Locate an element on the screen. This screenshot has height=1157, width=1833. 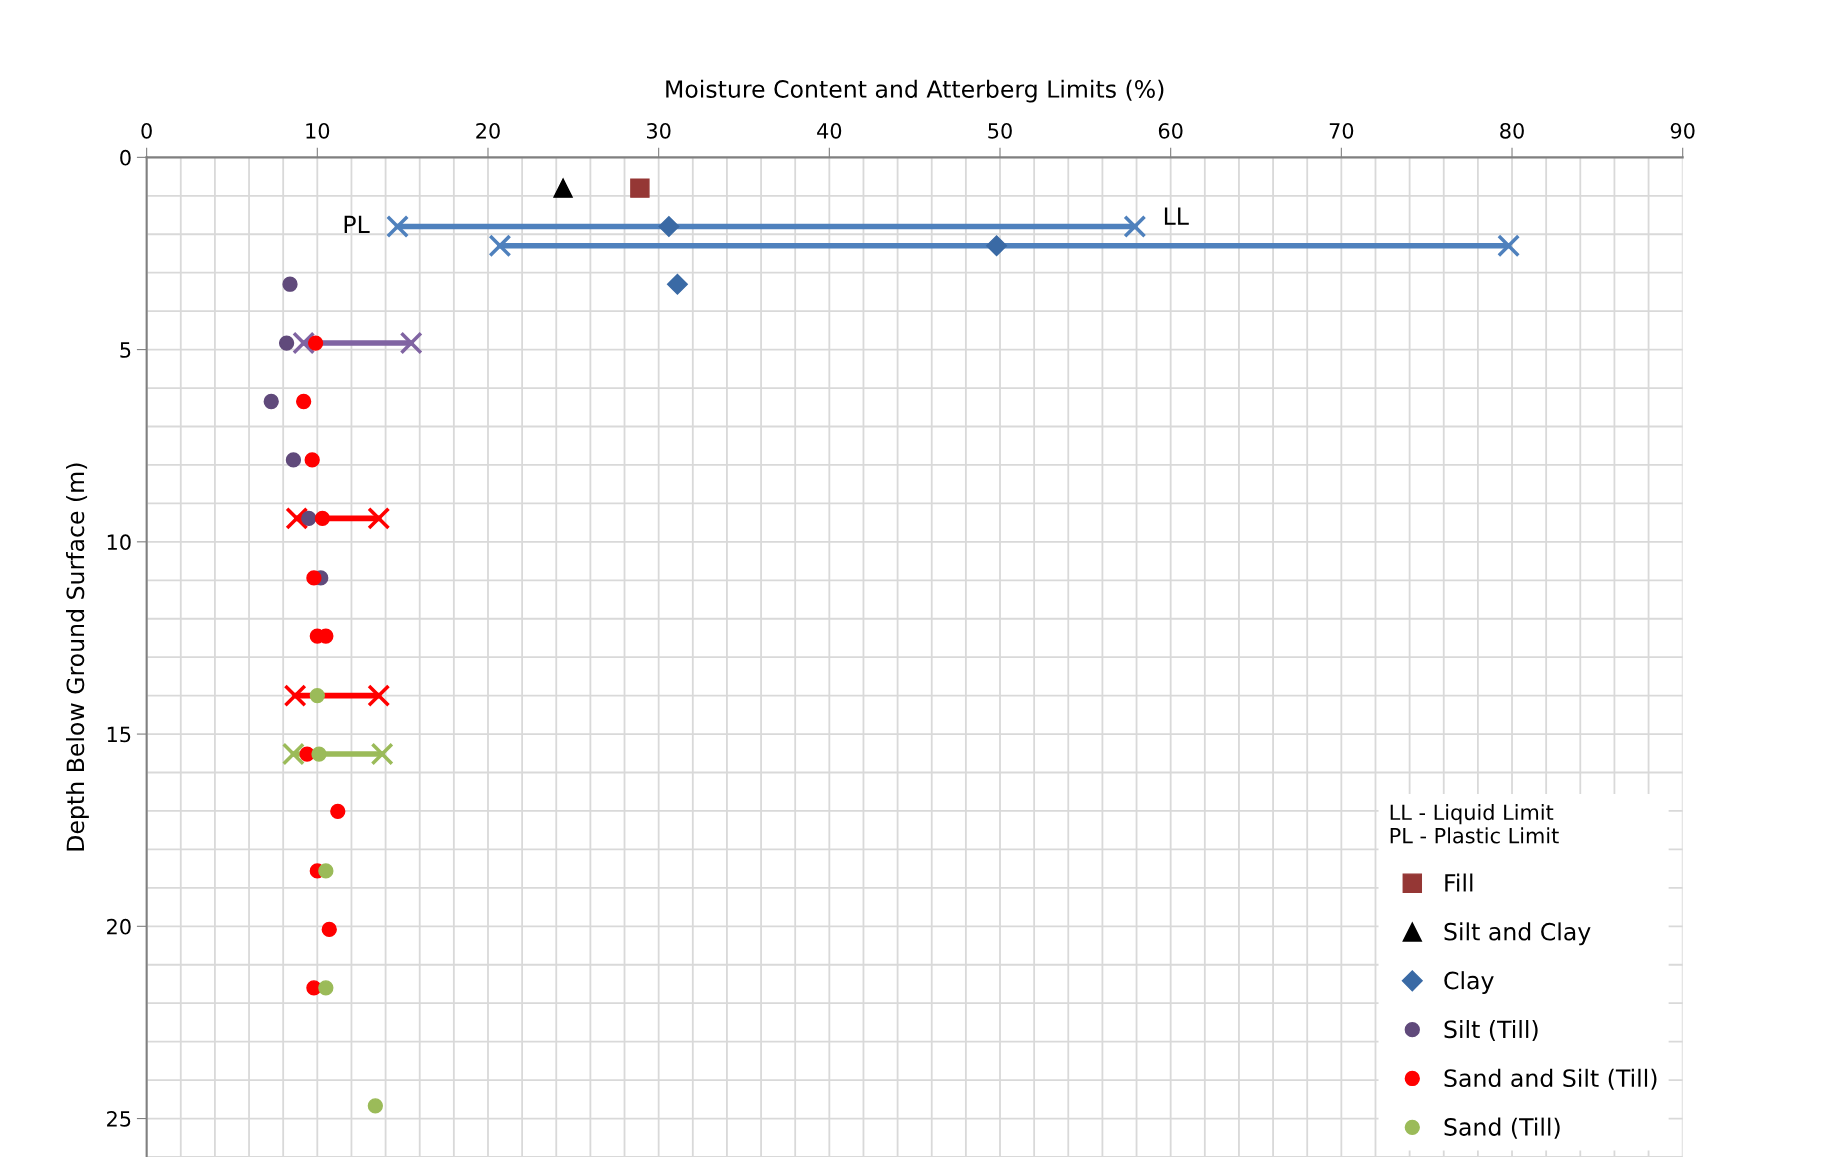
y-tick-label: 25 is located at coordinates (119, 1119).